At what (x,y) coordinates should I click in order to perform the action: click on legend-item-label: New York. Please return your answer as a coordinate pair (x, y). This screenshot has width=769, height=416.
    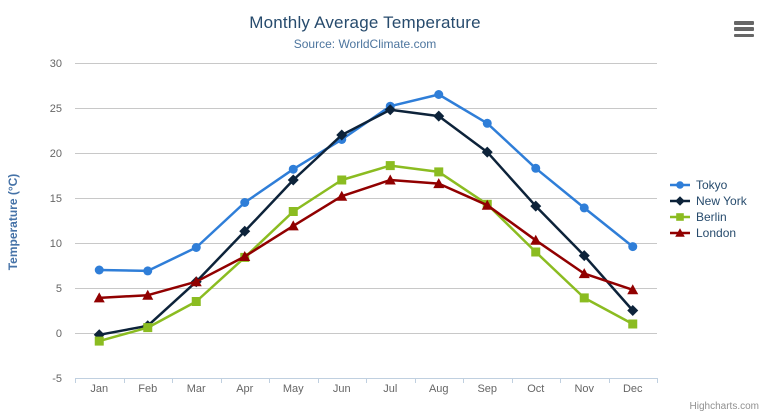
    Looking at the image, I should click on (721, 201).